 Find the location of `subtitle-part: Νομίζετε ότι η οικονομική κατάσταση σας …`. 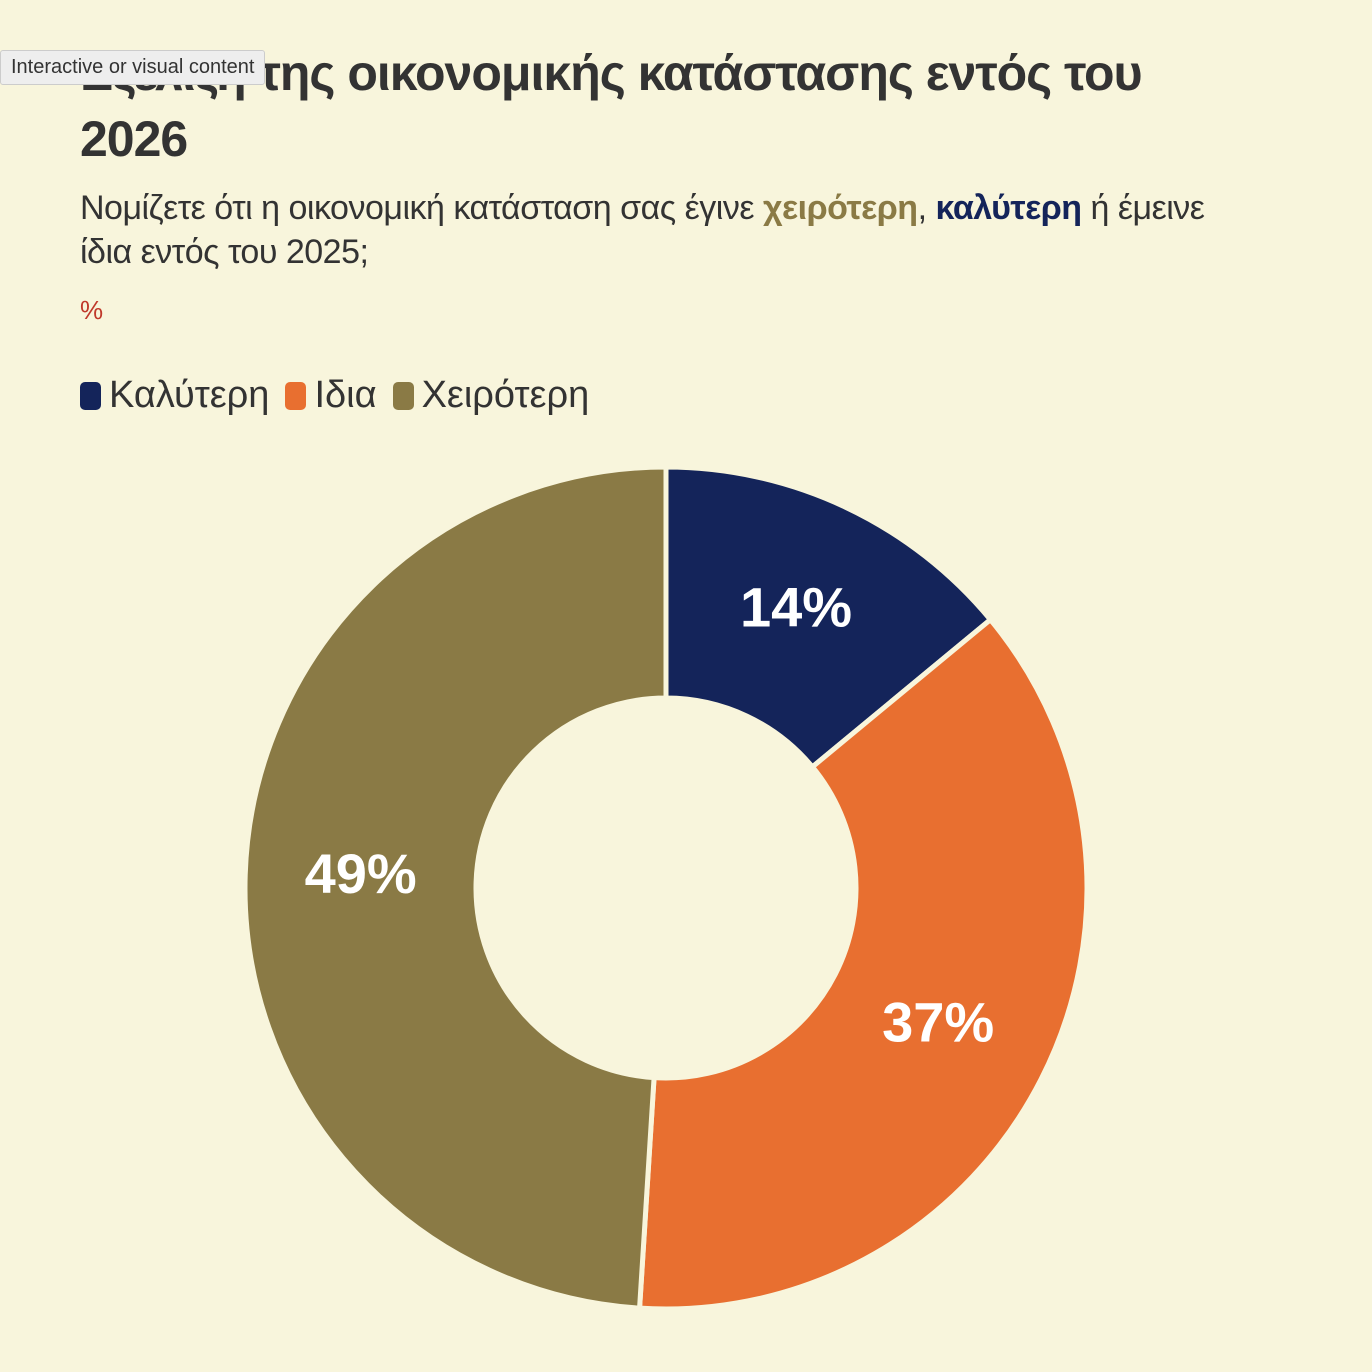

subtitle-part: Νομίζετε ότι η οικονομική κατάσταση σας … is located at coordinates (421, 208).